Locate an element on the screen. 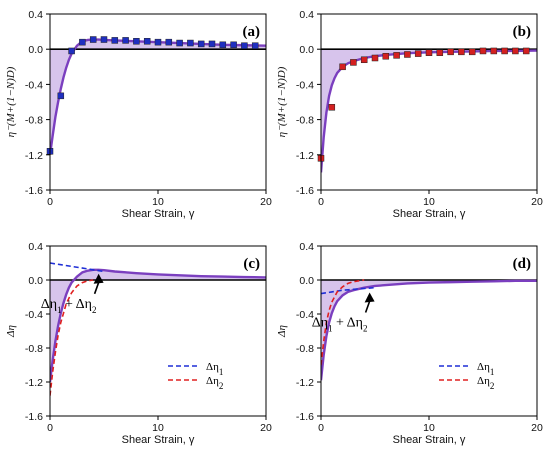 This screenshot has width=550, height=456. panel-label: (b) is located at coordinates (522, 32).